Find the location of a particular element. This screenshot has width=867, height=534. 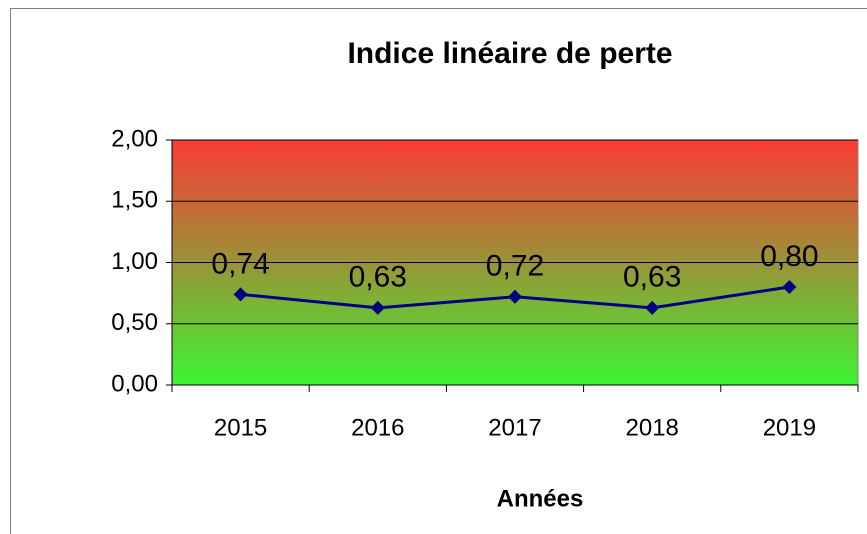

data-label: 0,80 is located at coordinates (789, 256).